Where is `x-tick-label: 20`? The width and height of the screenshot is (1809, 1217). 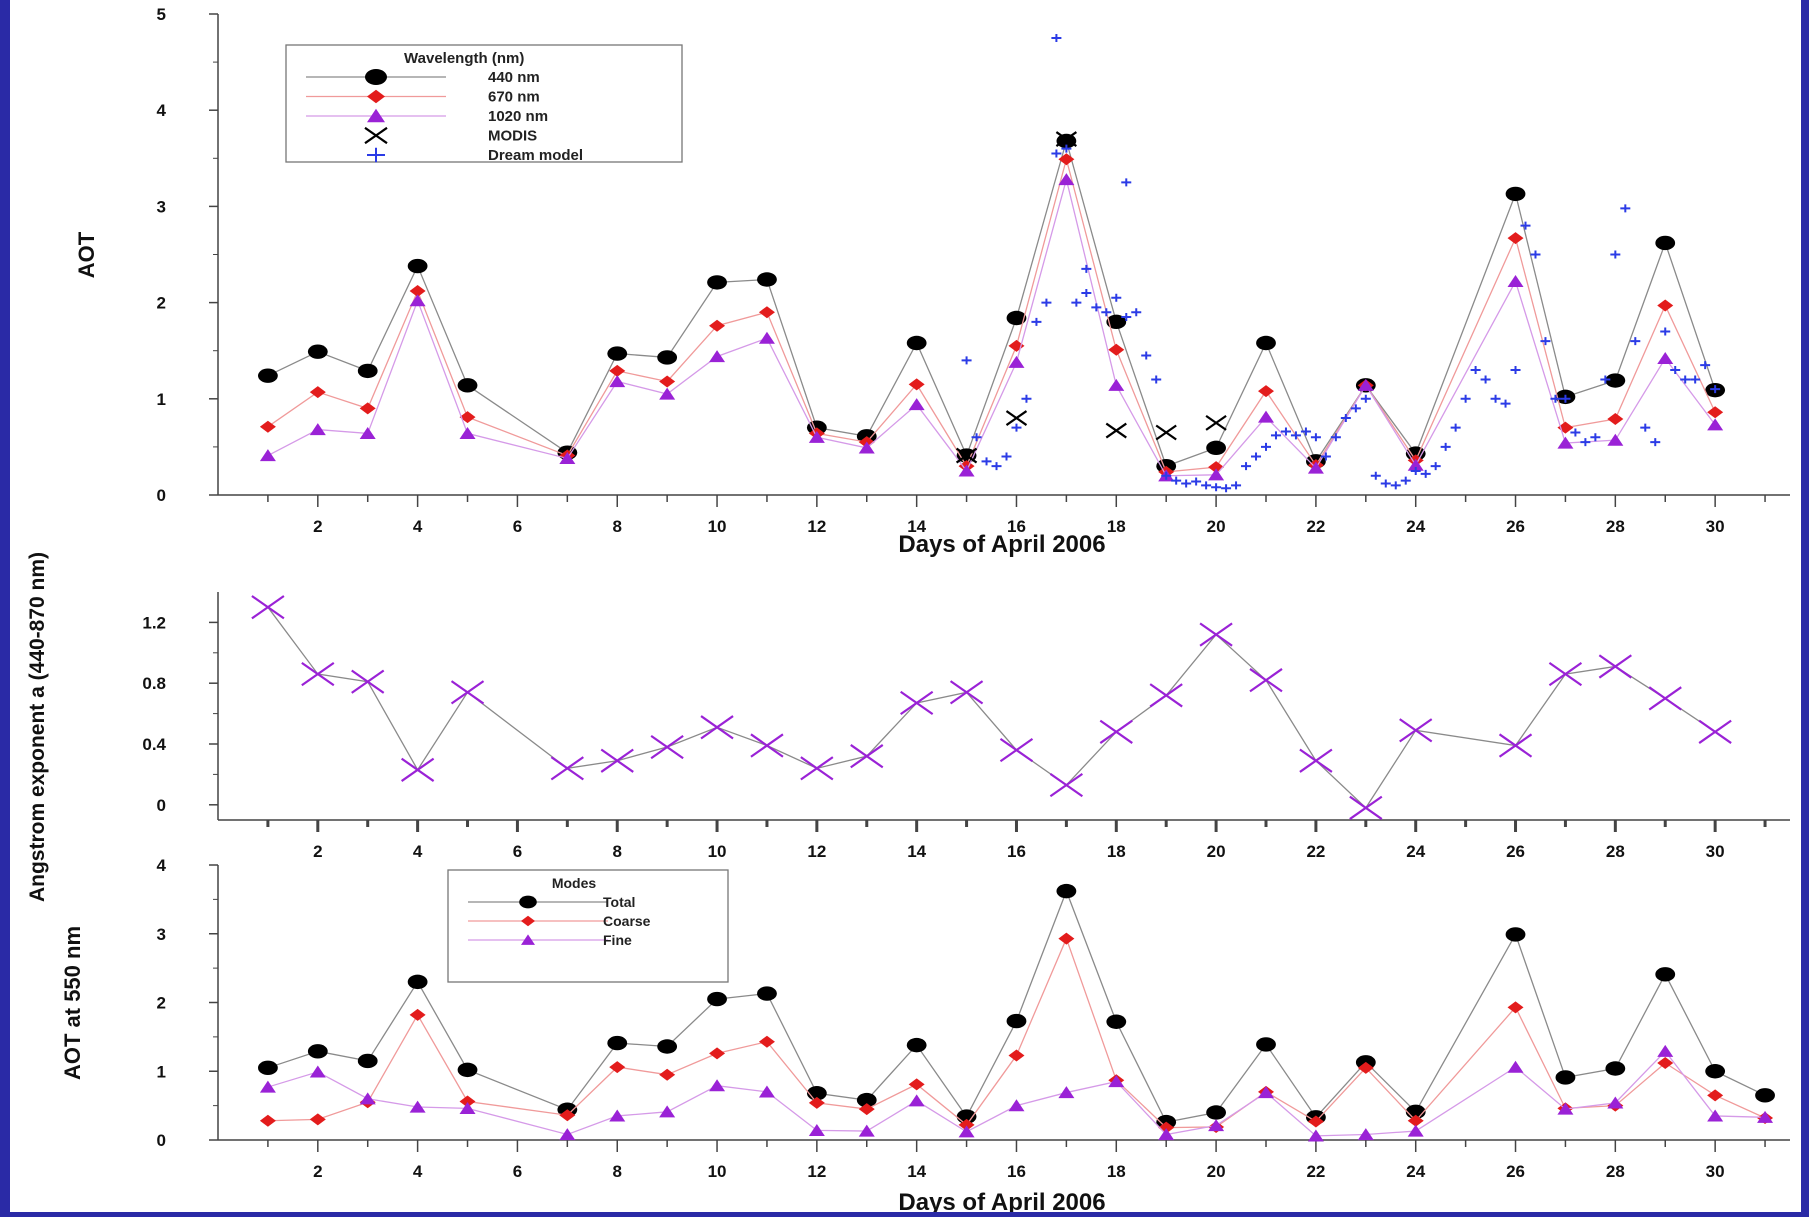
x-tick-label: 20 is located at coordinates (1216, 526).